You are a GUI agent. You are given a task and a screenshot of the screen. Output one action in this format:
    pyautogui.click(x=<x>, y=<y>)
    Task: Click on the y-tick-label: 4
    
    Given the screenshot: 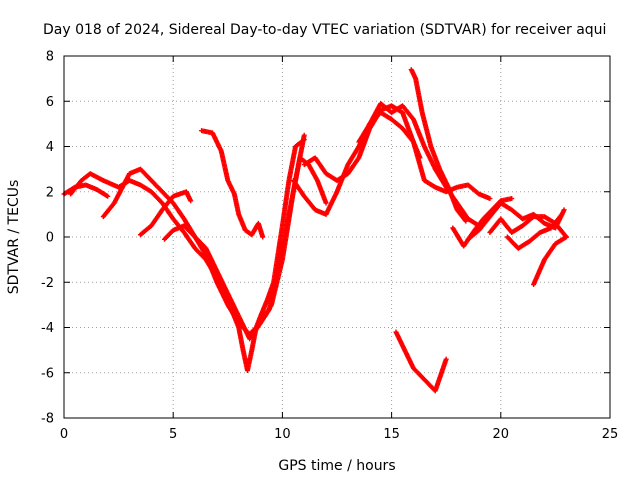 What is the action you would take?
    pyautogui.click(x=50, y=147)
    